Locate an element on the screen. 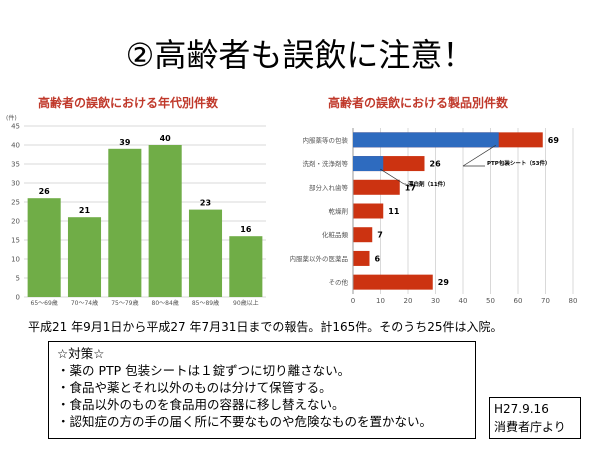 The width and height of the screenshot is (600, 450). x-tick-label: 75〜79歳 is located at coordinates (124, 303).